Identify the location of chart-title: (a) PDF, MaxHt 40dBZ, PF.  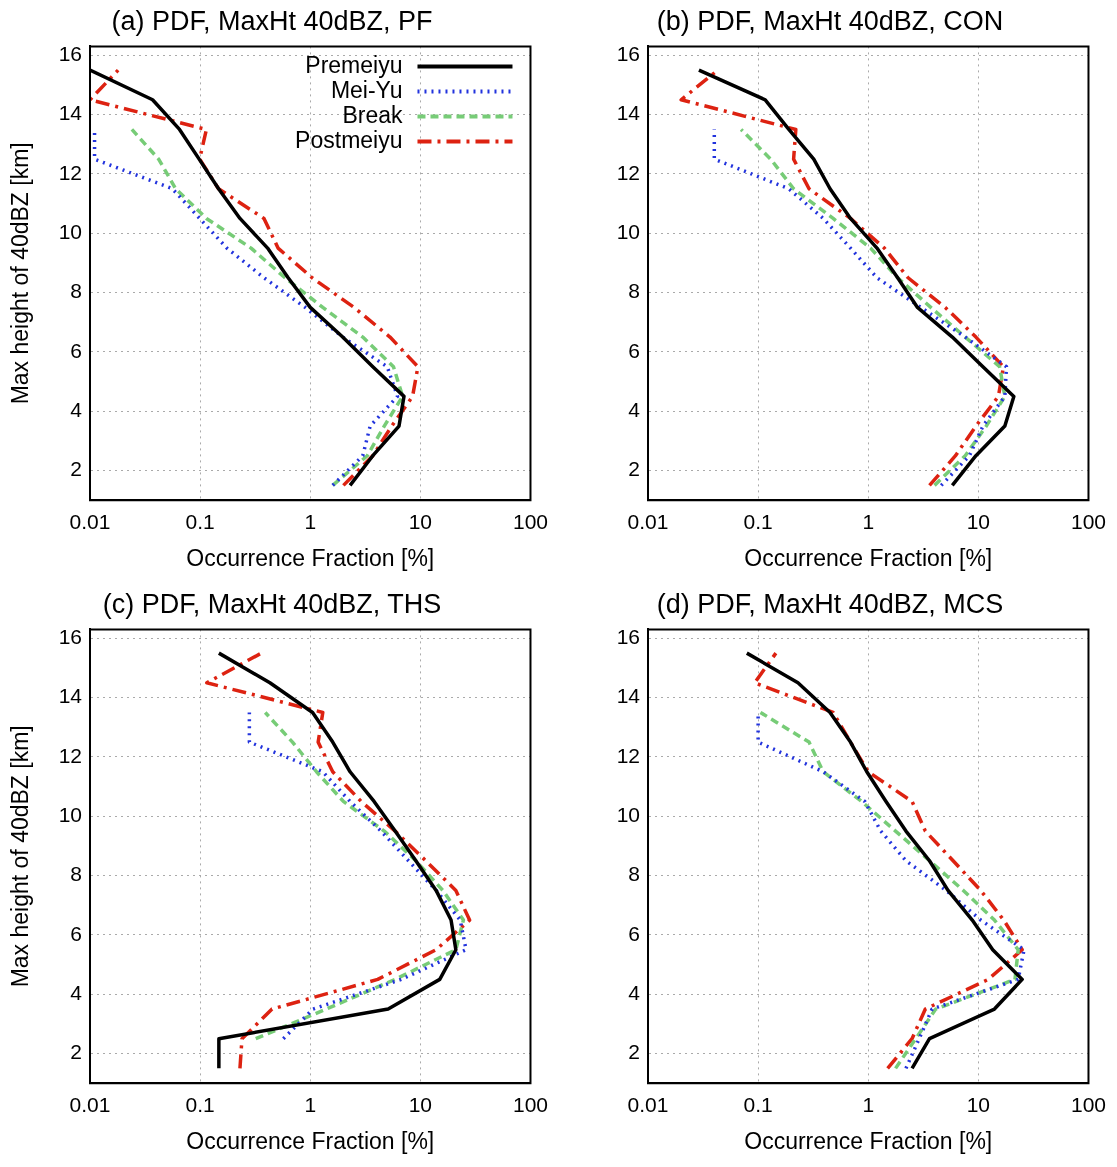
(272, 20).